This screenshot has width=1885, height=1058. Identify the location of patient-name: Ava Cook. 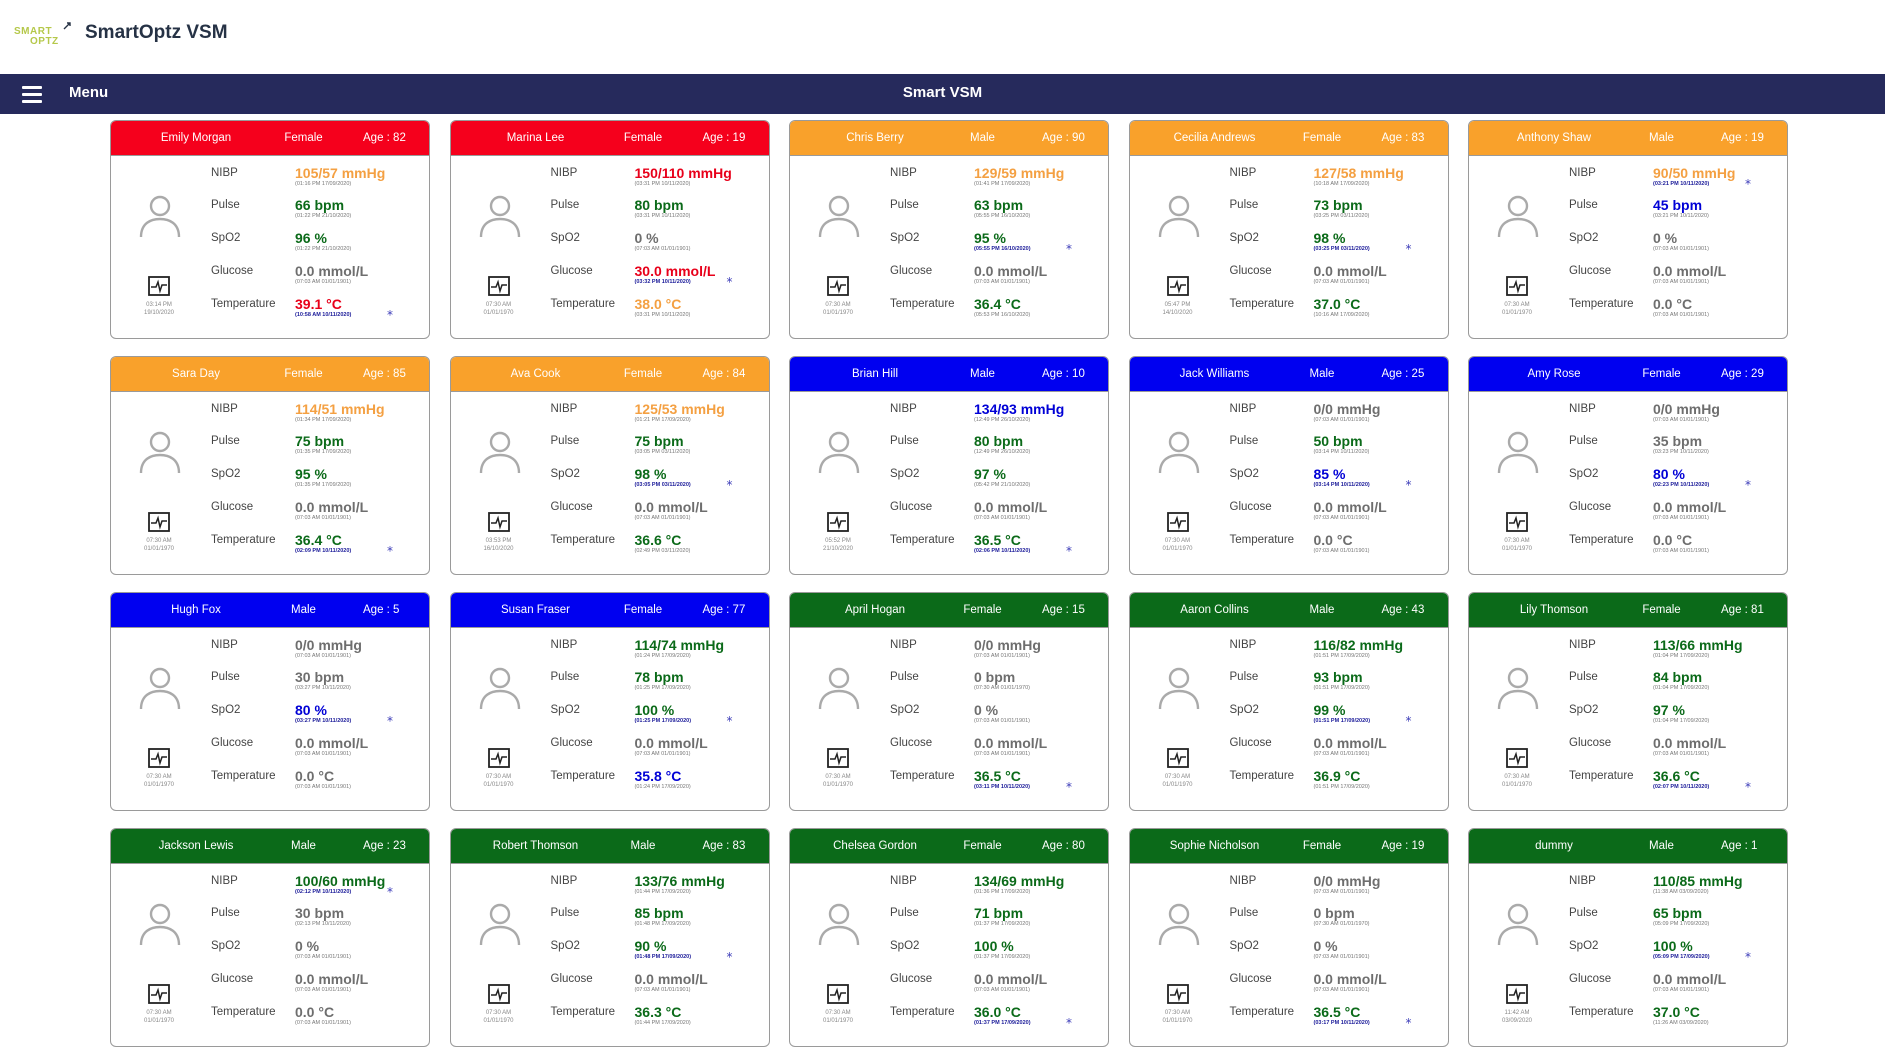
(535, 374).